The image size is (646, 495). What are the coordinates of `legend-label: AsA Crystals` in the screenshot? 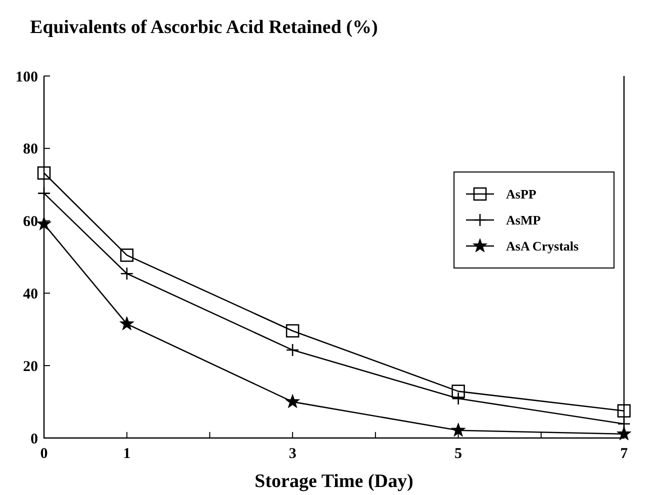 It's located at (542, 246).